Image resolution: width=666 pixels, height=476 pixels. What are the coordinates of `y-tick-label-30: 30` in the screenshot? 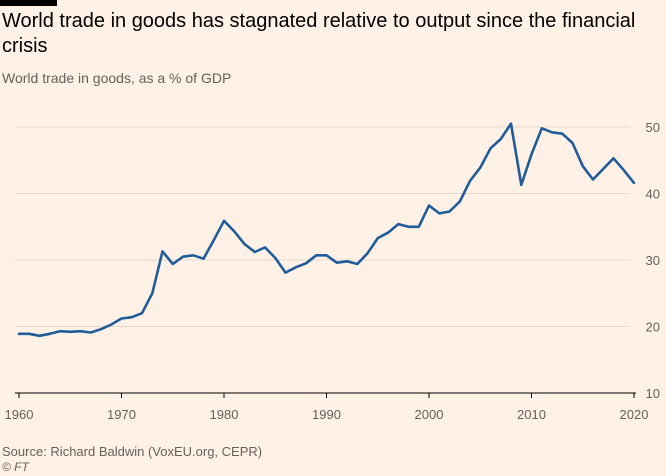 It's located at (653, 260).